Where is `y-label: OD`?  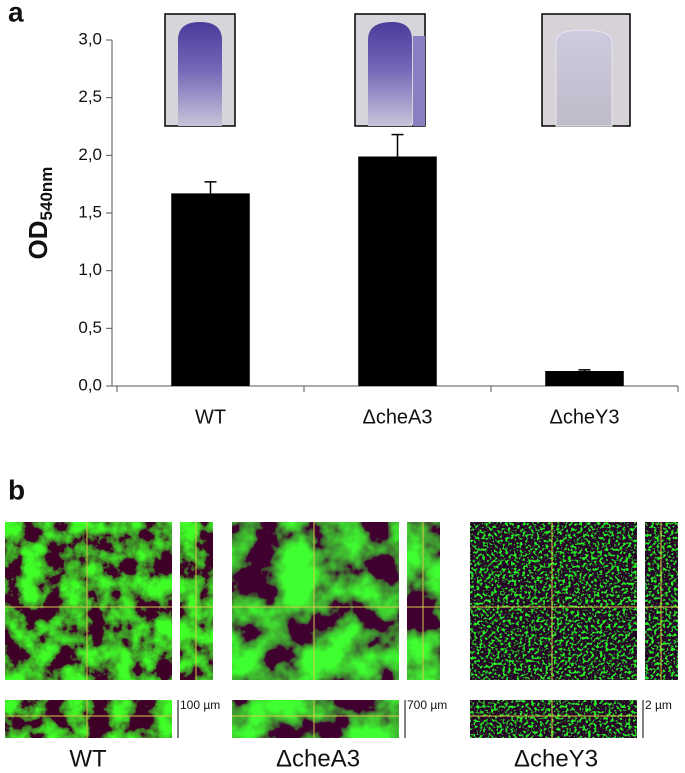
y-label: OD is located at coordinates (38, 239).